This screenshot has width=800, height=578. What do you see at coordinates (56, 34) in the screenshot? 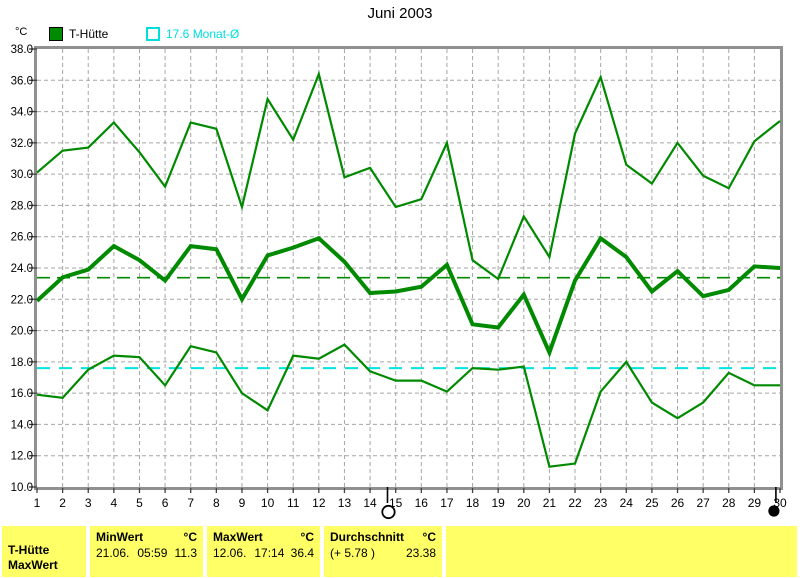
I see `series-checkbox-icon` at bounding box center [56, 34].